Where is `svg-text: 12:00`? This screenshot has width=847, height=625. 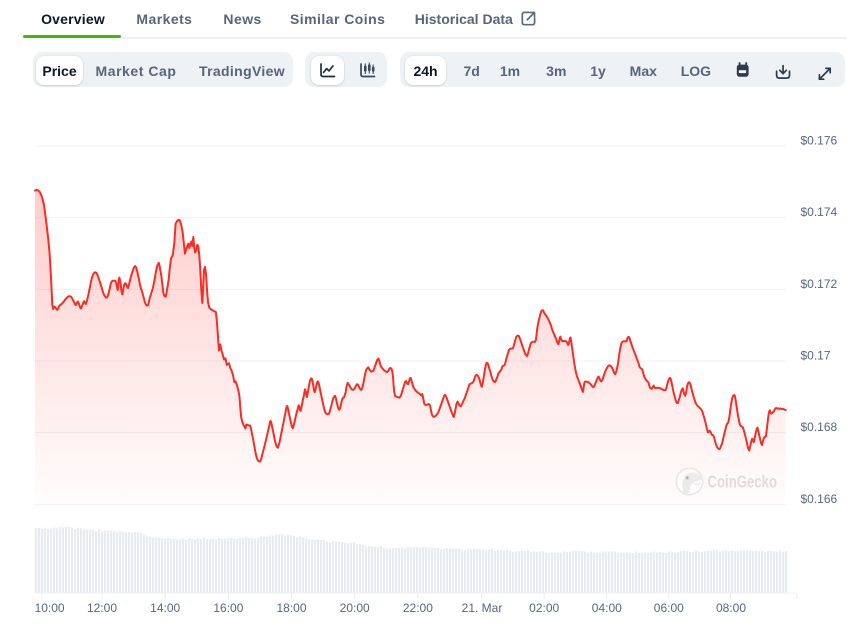 svg-text: 12:00 is located at coordinates (102, 608).